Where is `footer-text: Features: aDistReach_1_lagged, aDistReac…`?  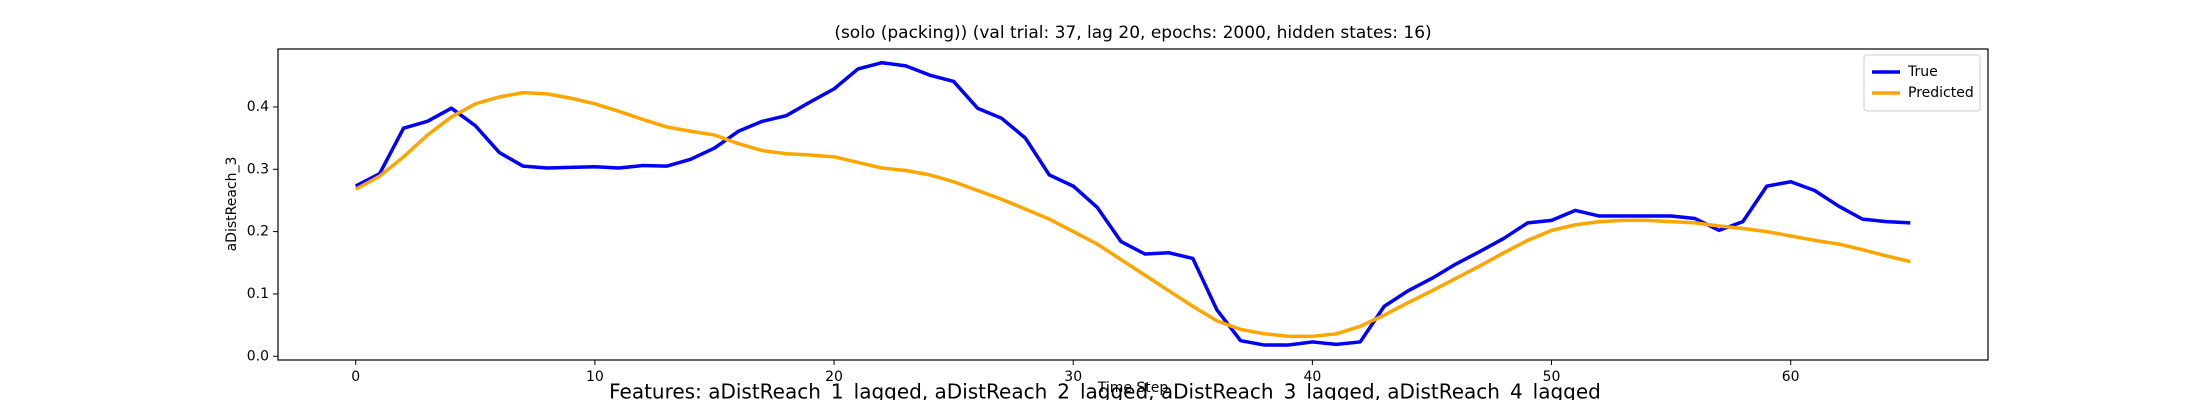
footer-text: Features: aDistReach_1_lagged, aDistReac… is located at coordinates (1105, 390).